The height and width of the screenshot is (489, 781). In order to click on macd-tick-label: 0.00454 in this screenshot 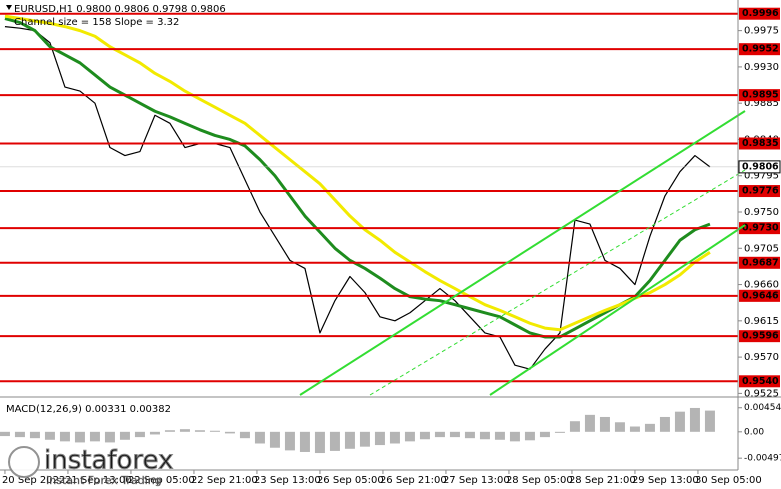, I will do `click(762, 408)`.